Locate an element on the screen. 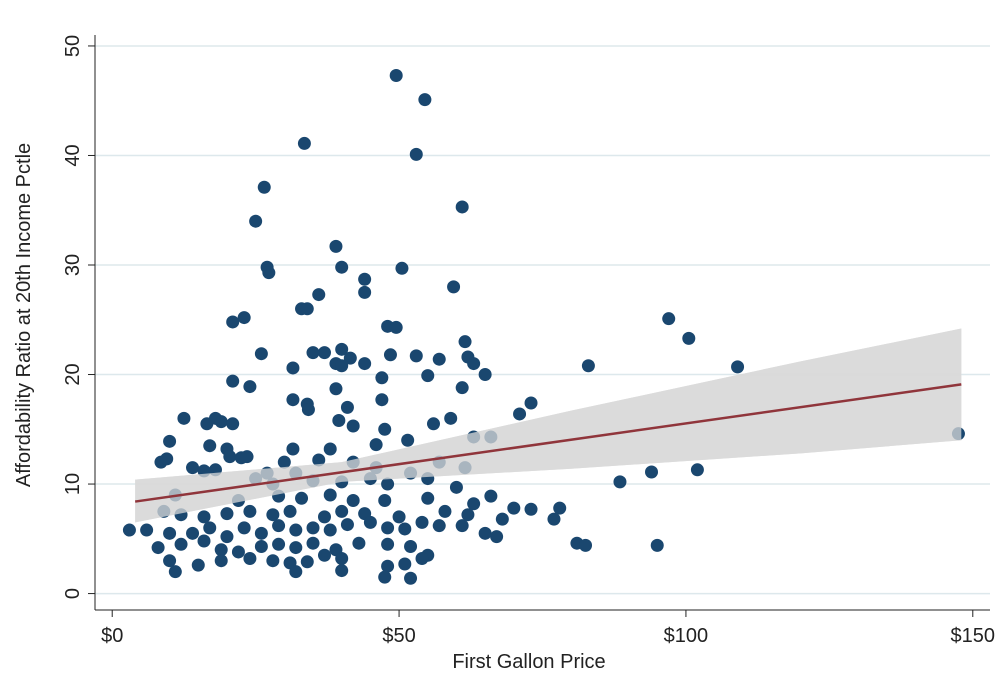 The height and width of the screenshot is (681, 1008). x-axis-title: First Gallon Price is located at coordinates (528, 662).